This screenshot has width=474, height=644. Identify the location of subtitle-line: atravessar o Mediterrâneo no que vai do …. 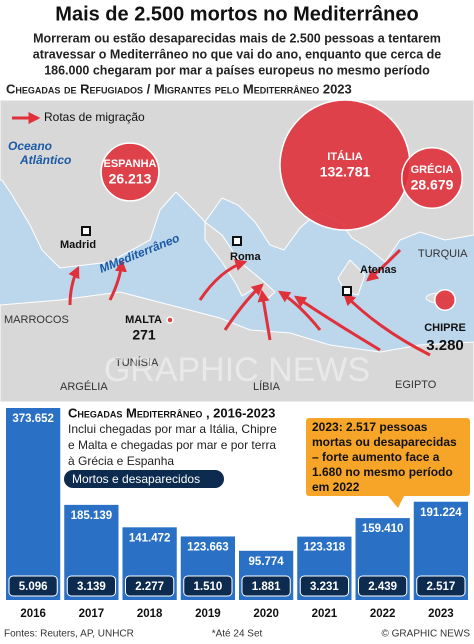
(237, 54).